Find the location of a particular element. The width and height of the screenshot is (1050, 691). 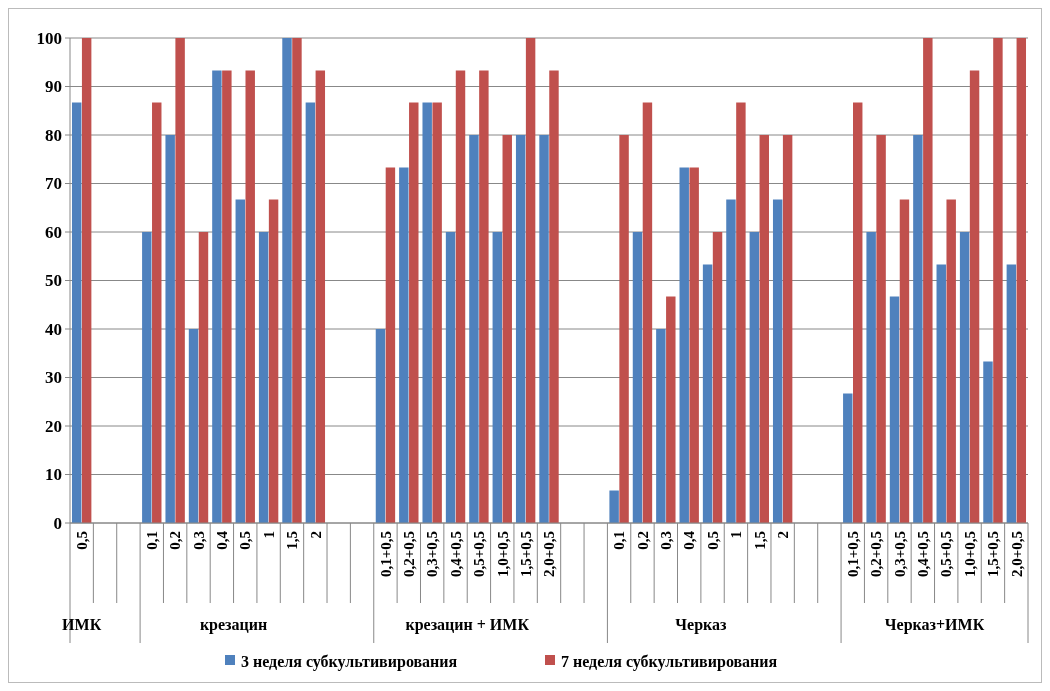

legend-label: 3 неделя субкультивирования is located at coordinates (349, 661).